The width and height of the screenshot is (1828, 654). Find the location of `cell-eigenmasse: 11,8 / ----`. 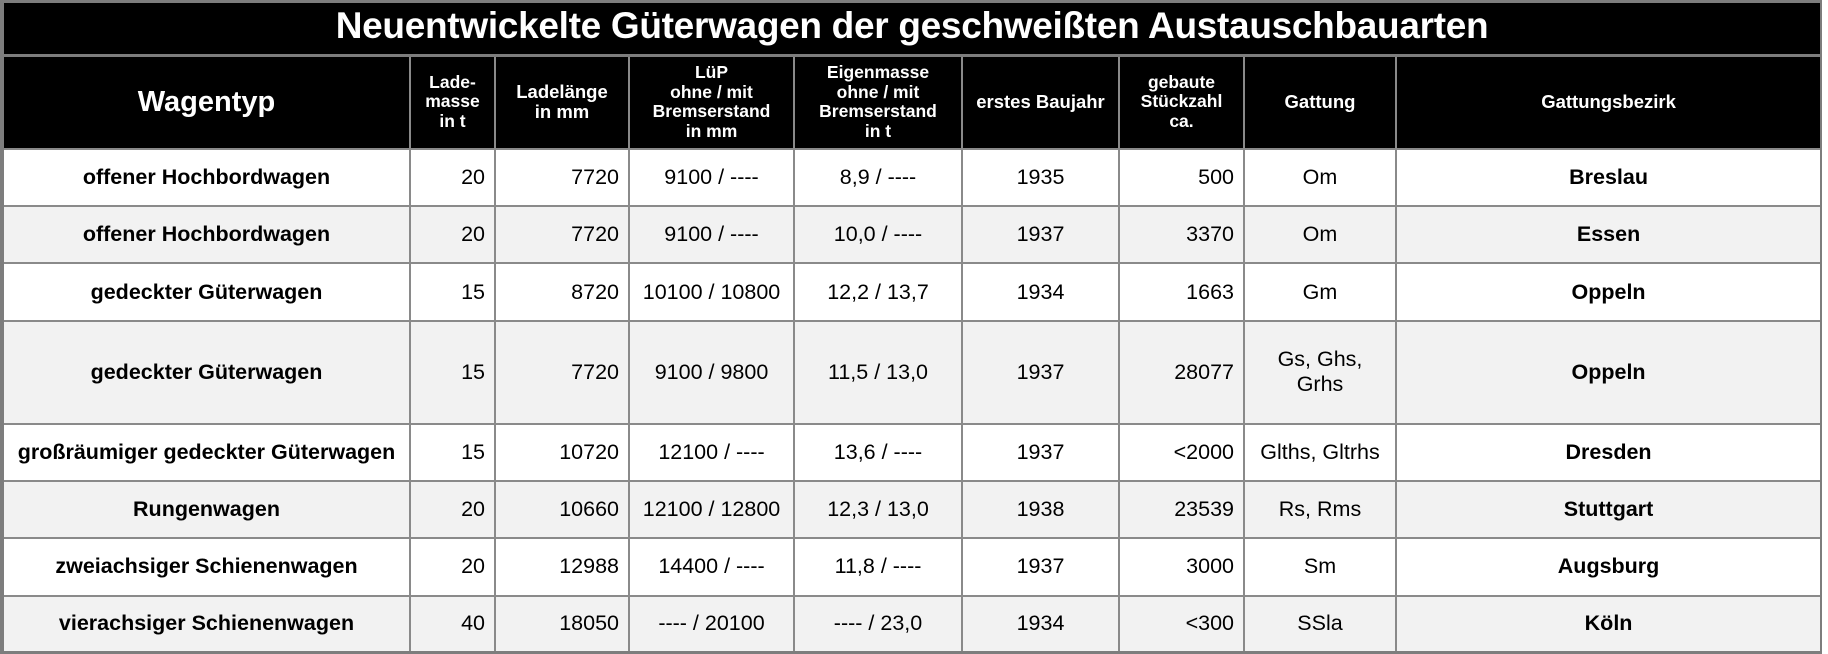

cell-eigenmasse: 11,8 / ---- is located at coordinates (878, 567).